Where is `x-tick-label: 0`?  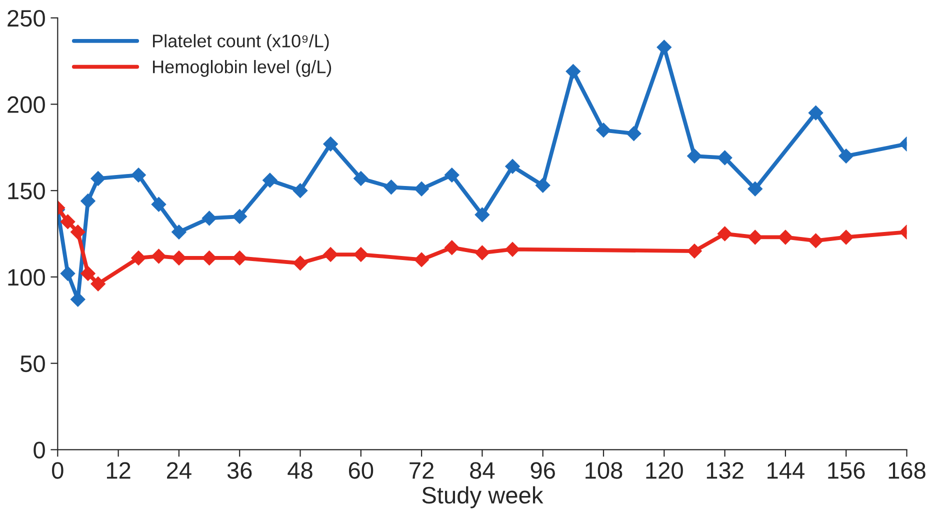
x-tick-label: 0 is located at coordinates (58, 470).